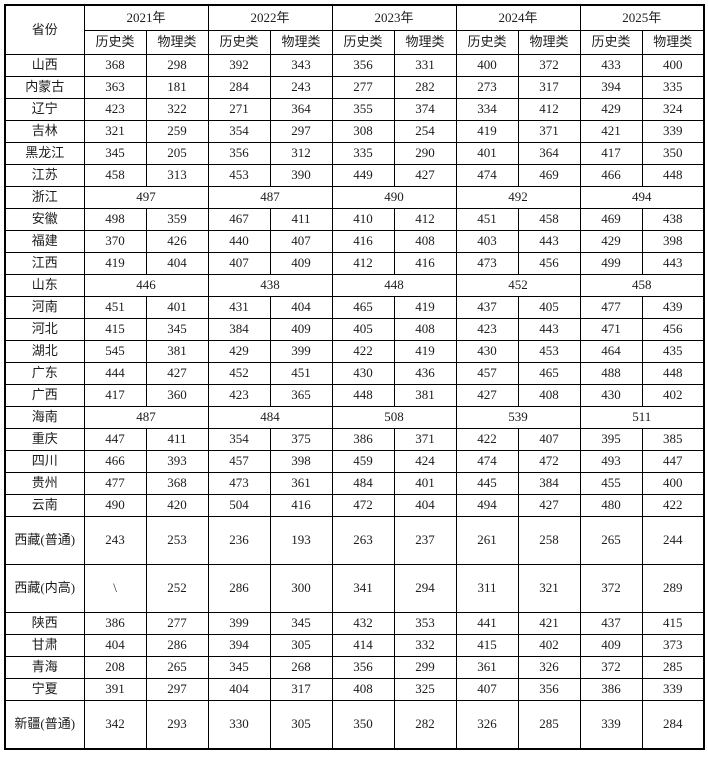 Image resolution: width=708 pixels, height=761 pixels. Describe the element at coordinates (518, 197) in the screenshot. I see `cell-score-merged: 492` at that location.